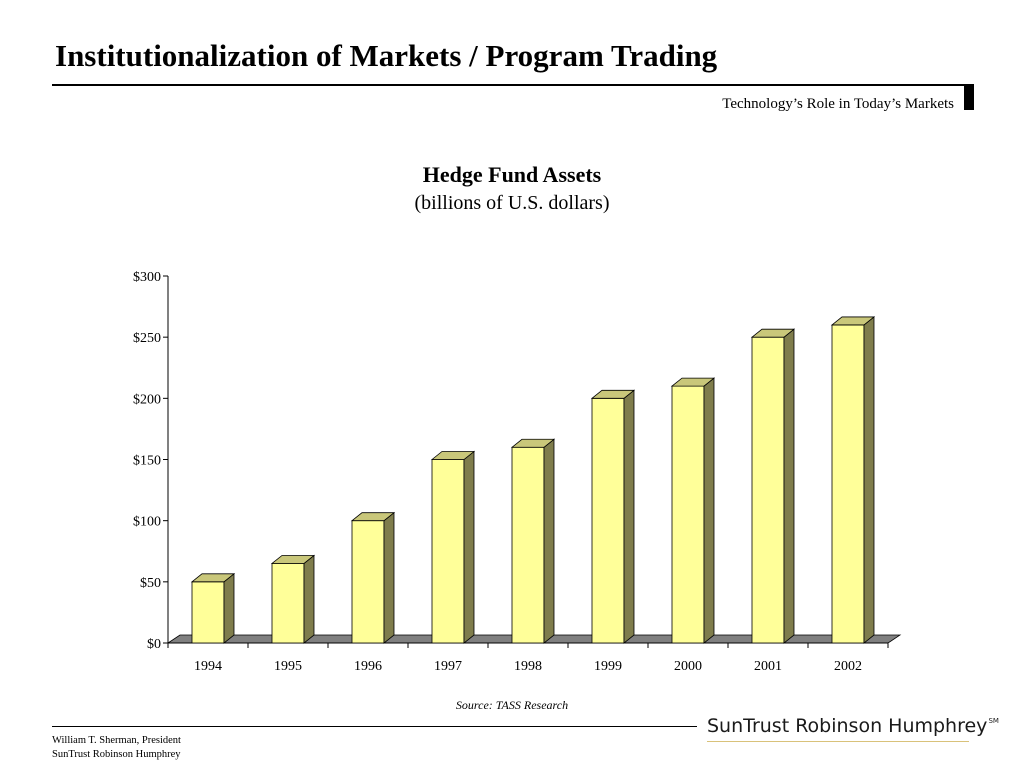  Describe the element at coordinates (147, 277) in the screenshot. I see `y-tick-label: $300` at that location.